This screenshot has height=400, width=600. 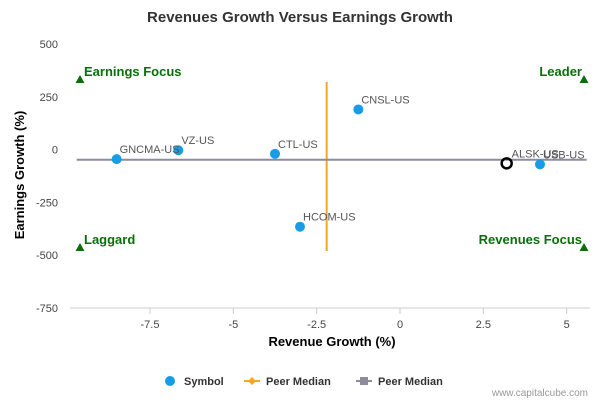 What do you see at coordinates (55, 151) in the screenshot?
I see `y-tick-label: 0` at bounding box center [55, 151].